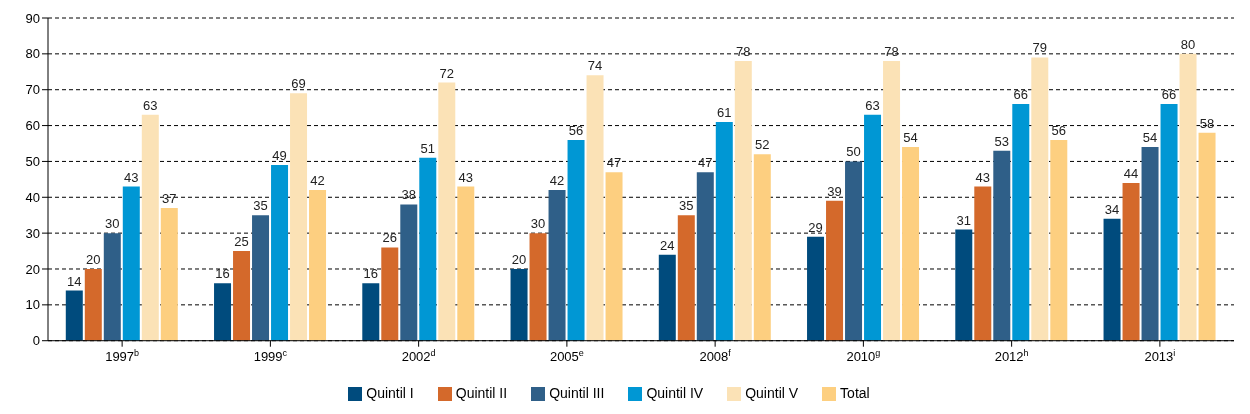  What do you see at coordinates (32, 126) in the screenshot?
I see `y-tick-label: 60` at bounding box center [32, 126].